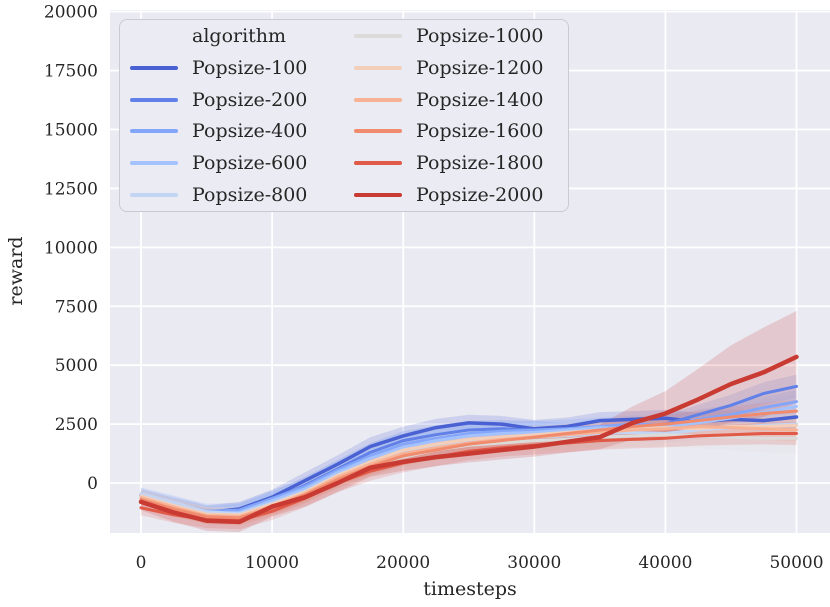 This screenshot has width=830, height=607. I want to click on y-tick-label: 12500, so click(71, 189).